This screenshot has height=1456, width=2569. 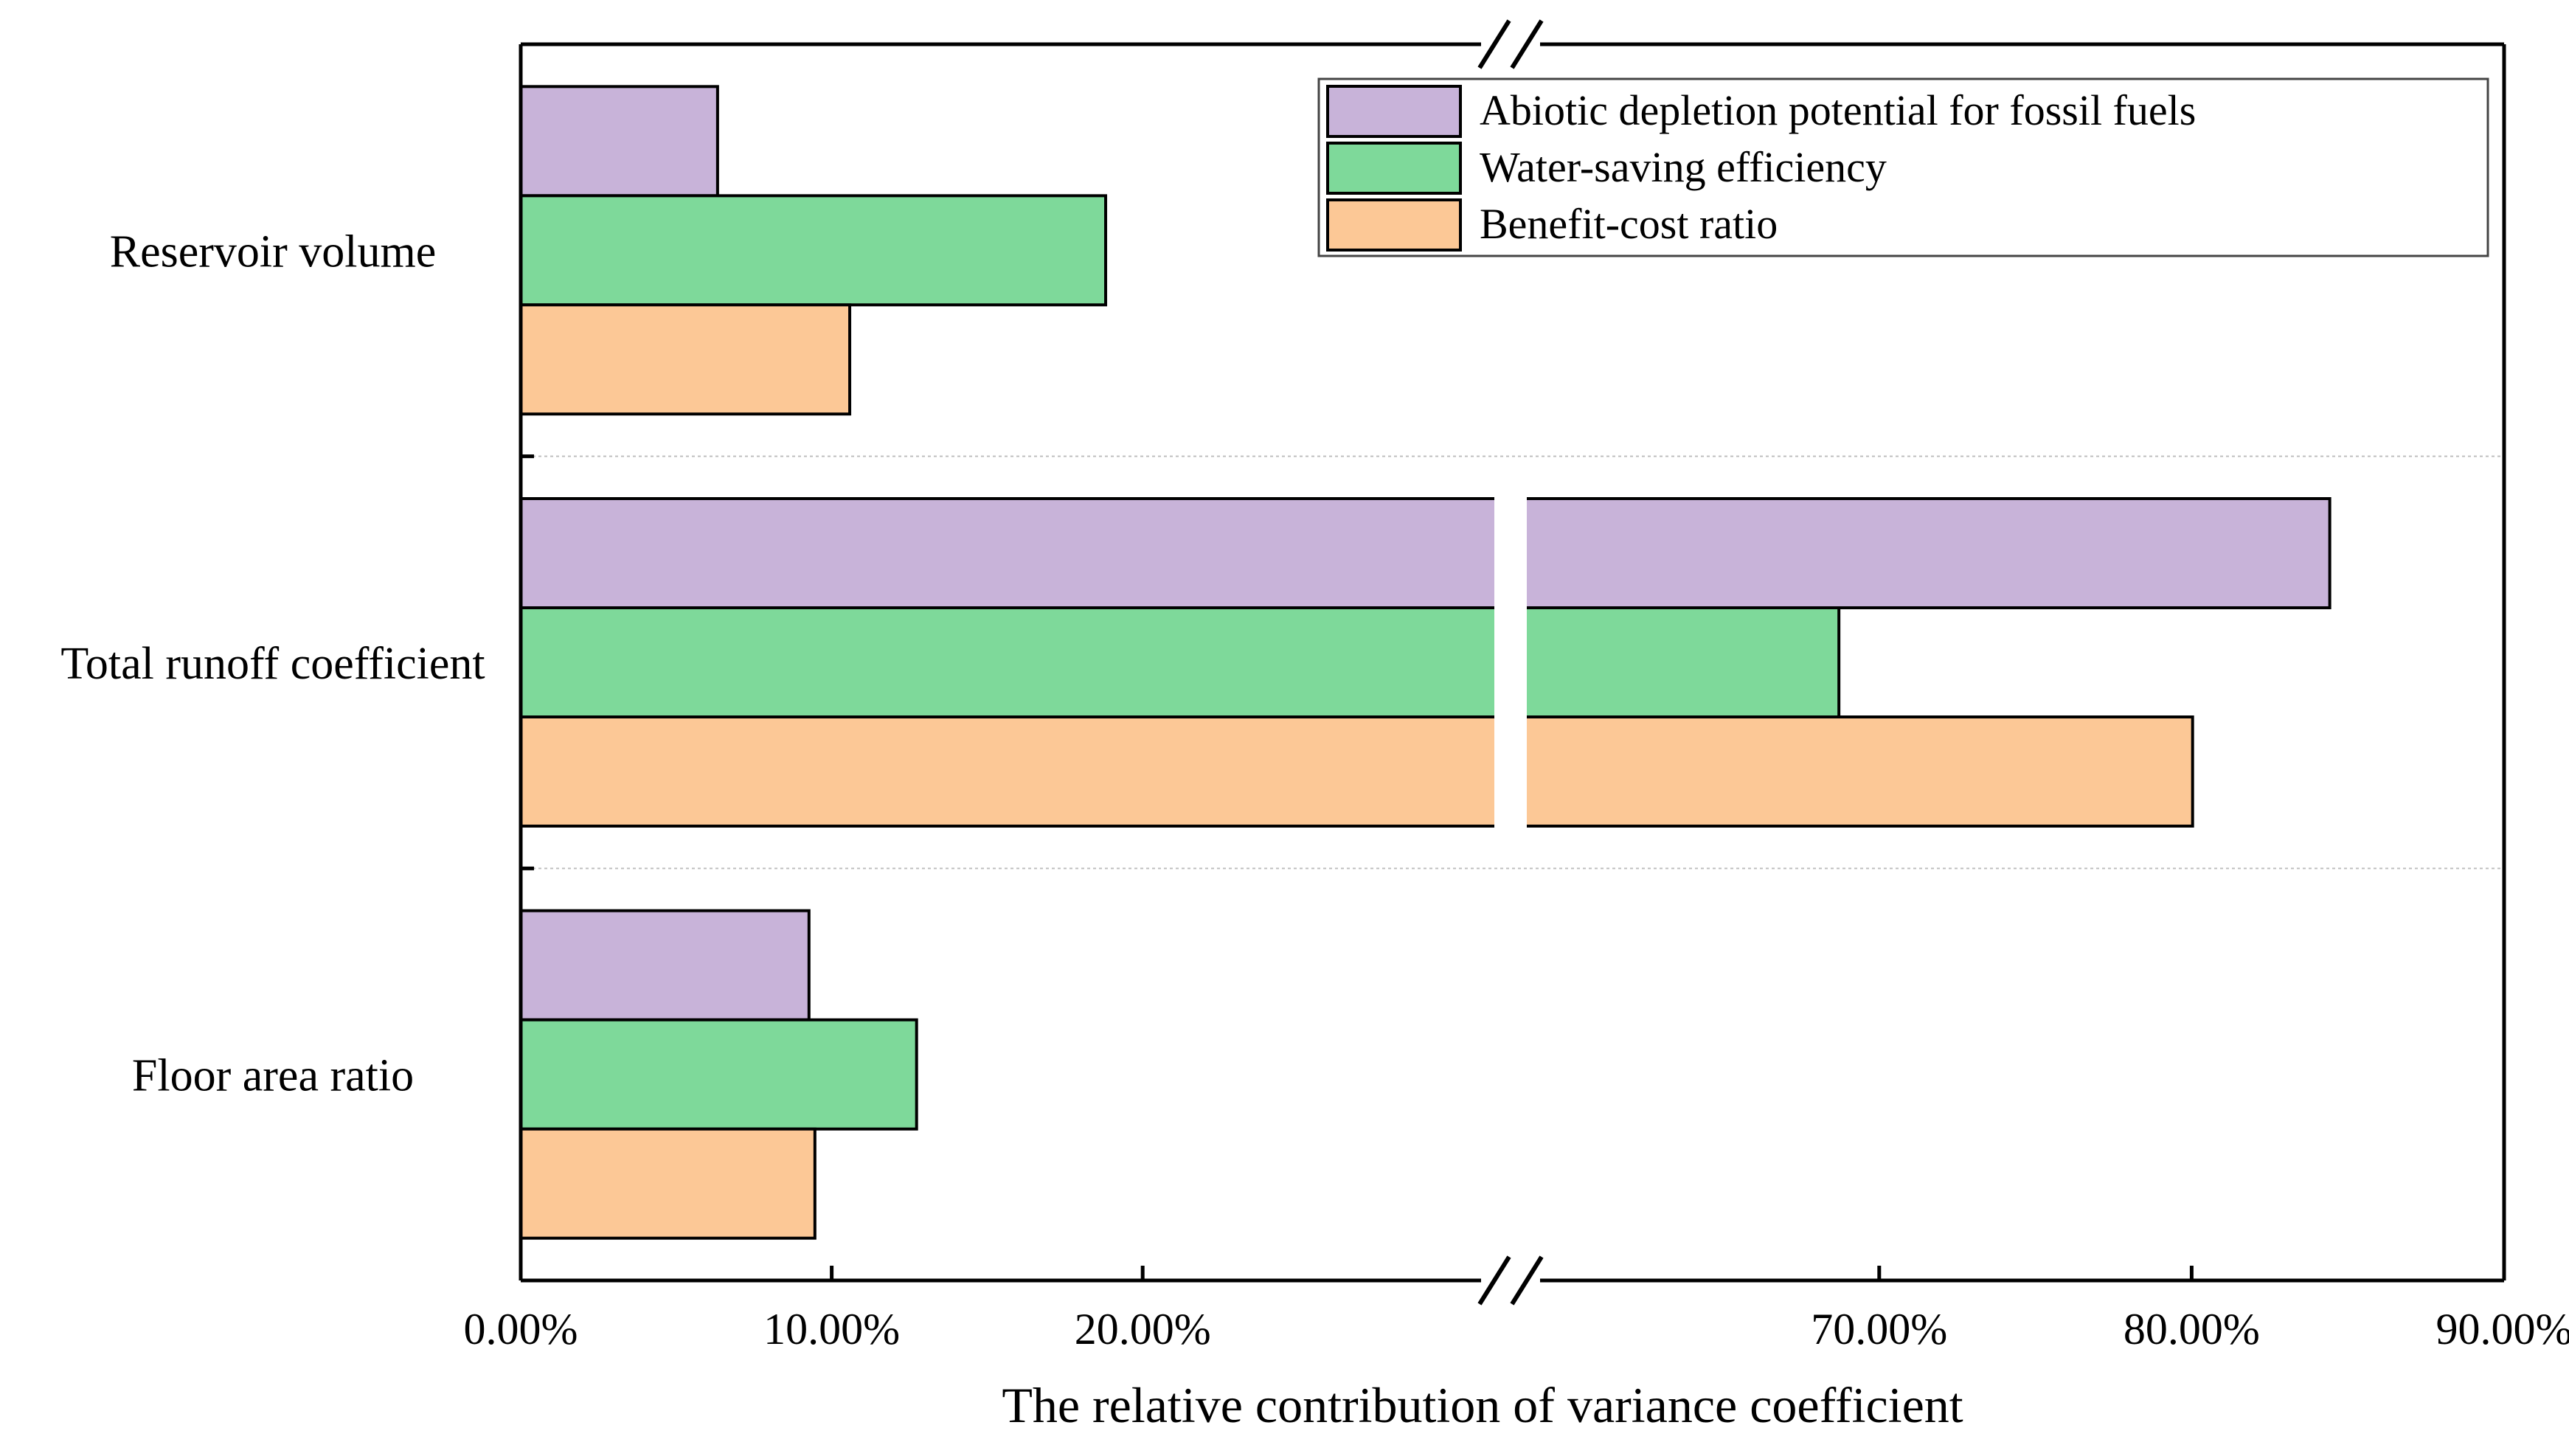 What do you see at coordinates (273, 1076) in the screenshot?
I see `y-category-label: Floor area ratio` at bounding box center [273, 1076].